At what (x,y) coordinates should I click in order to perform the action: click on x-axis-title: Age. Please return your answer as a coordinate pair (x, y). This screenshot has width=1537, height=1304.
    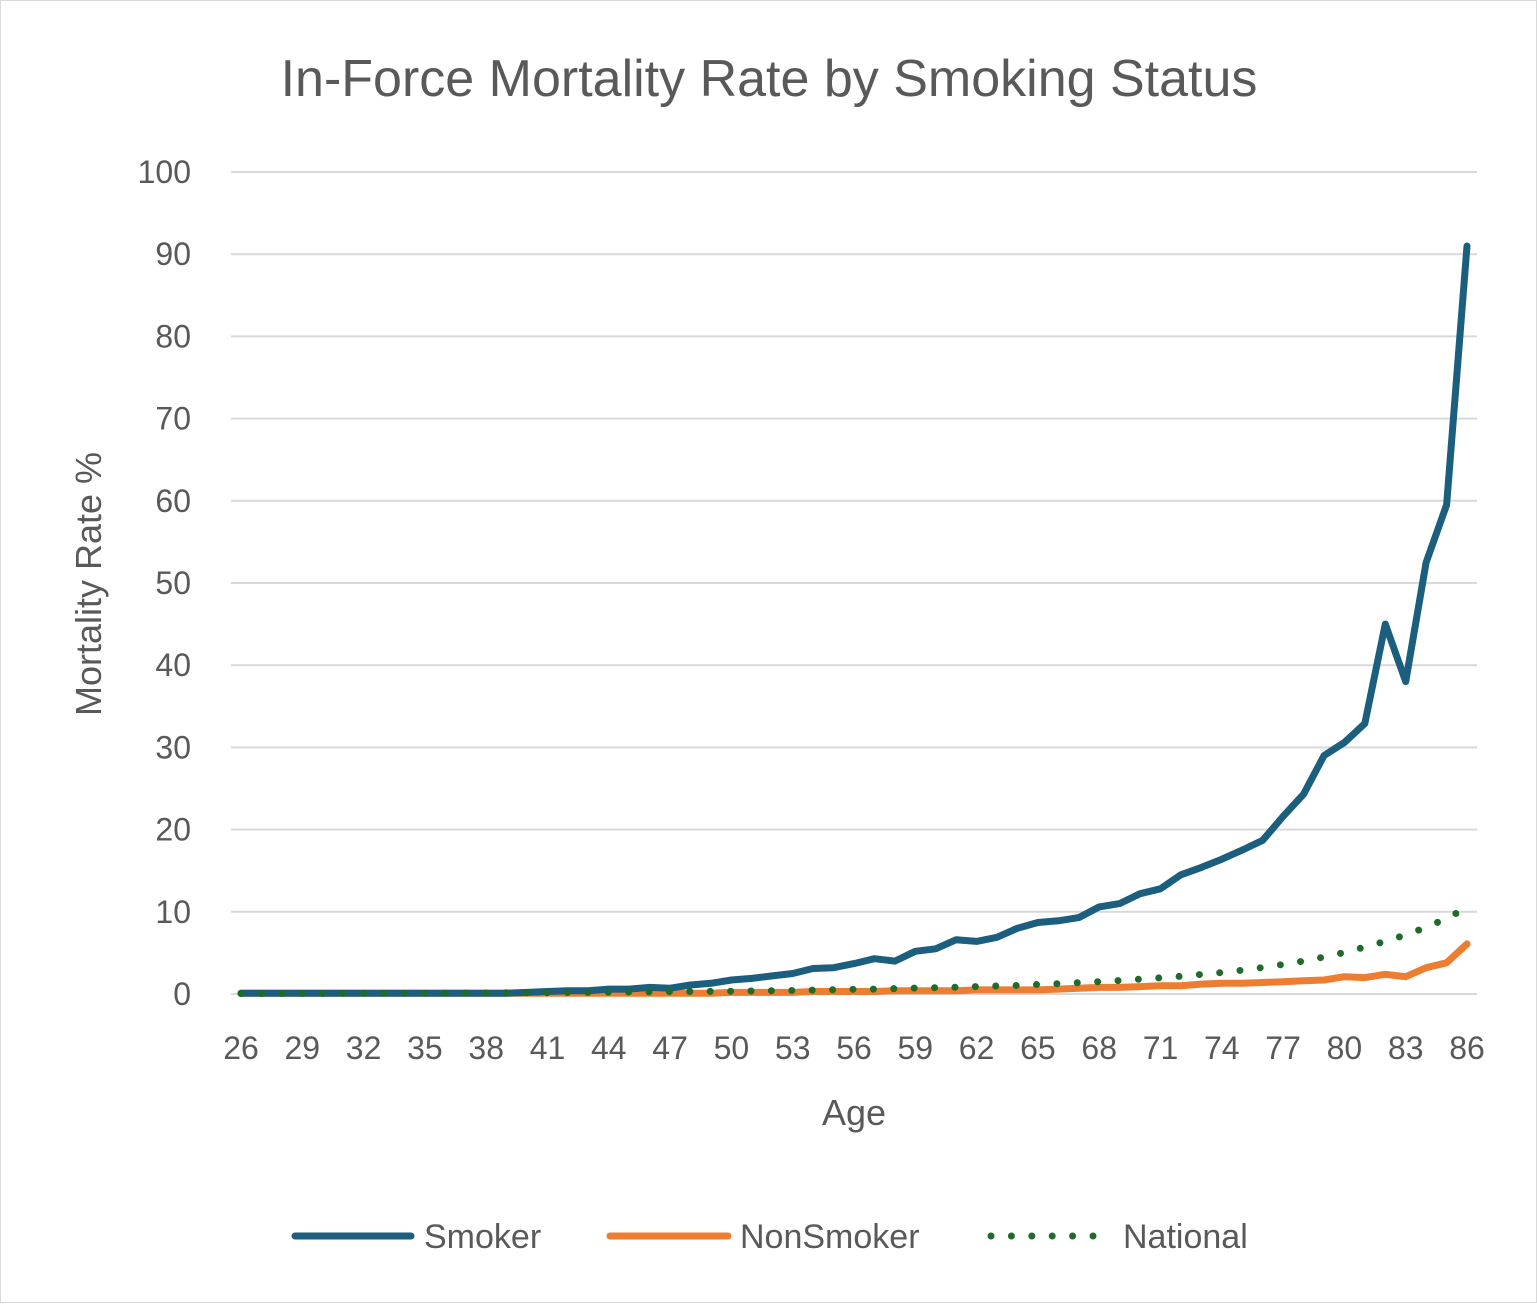
    Looking at the image, I should click on (854, 1112).